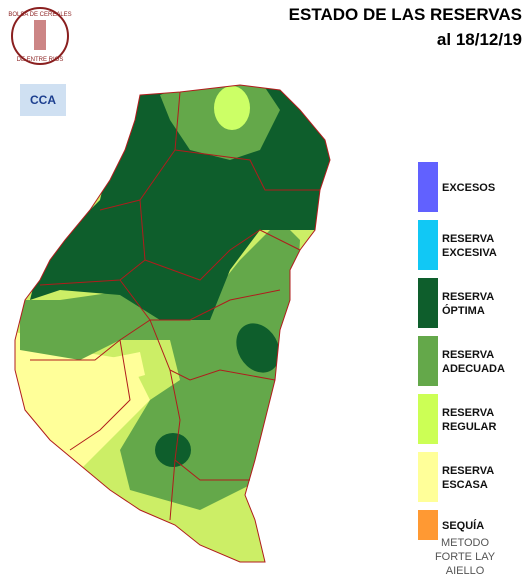  What do you see at coordinates (40, 60) in the screenshot?
I see `logo-text: DE ENTRE RIOS` at bounding box center [40, 60].